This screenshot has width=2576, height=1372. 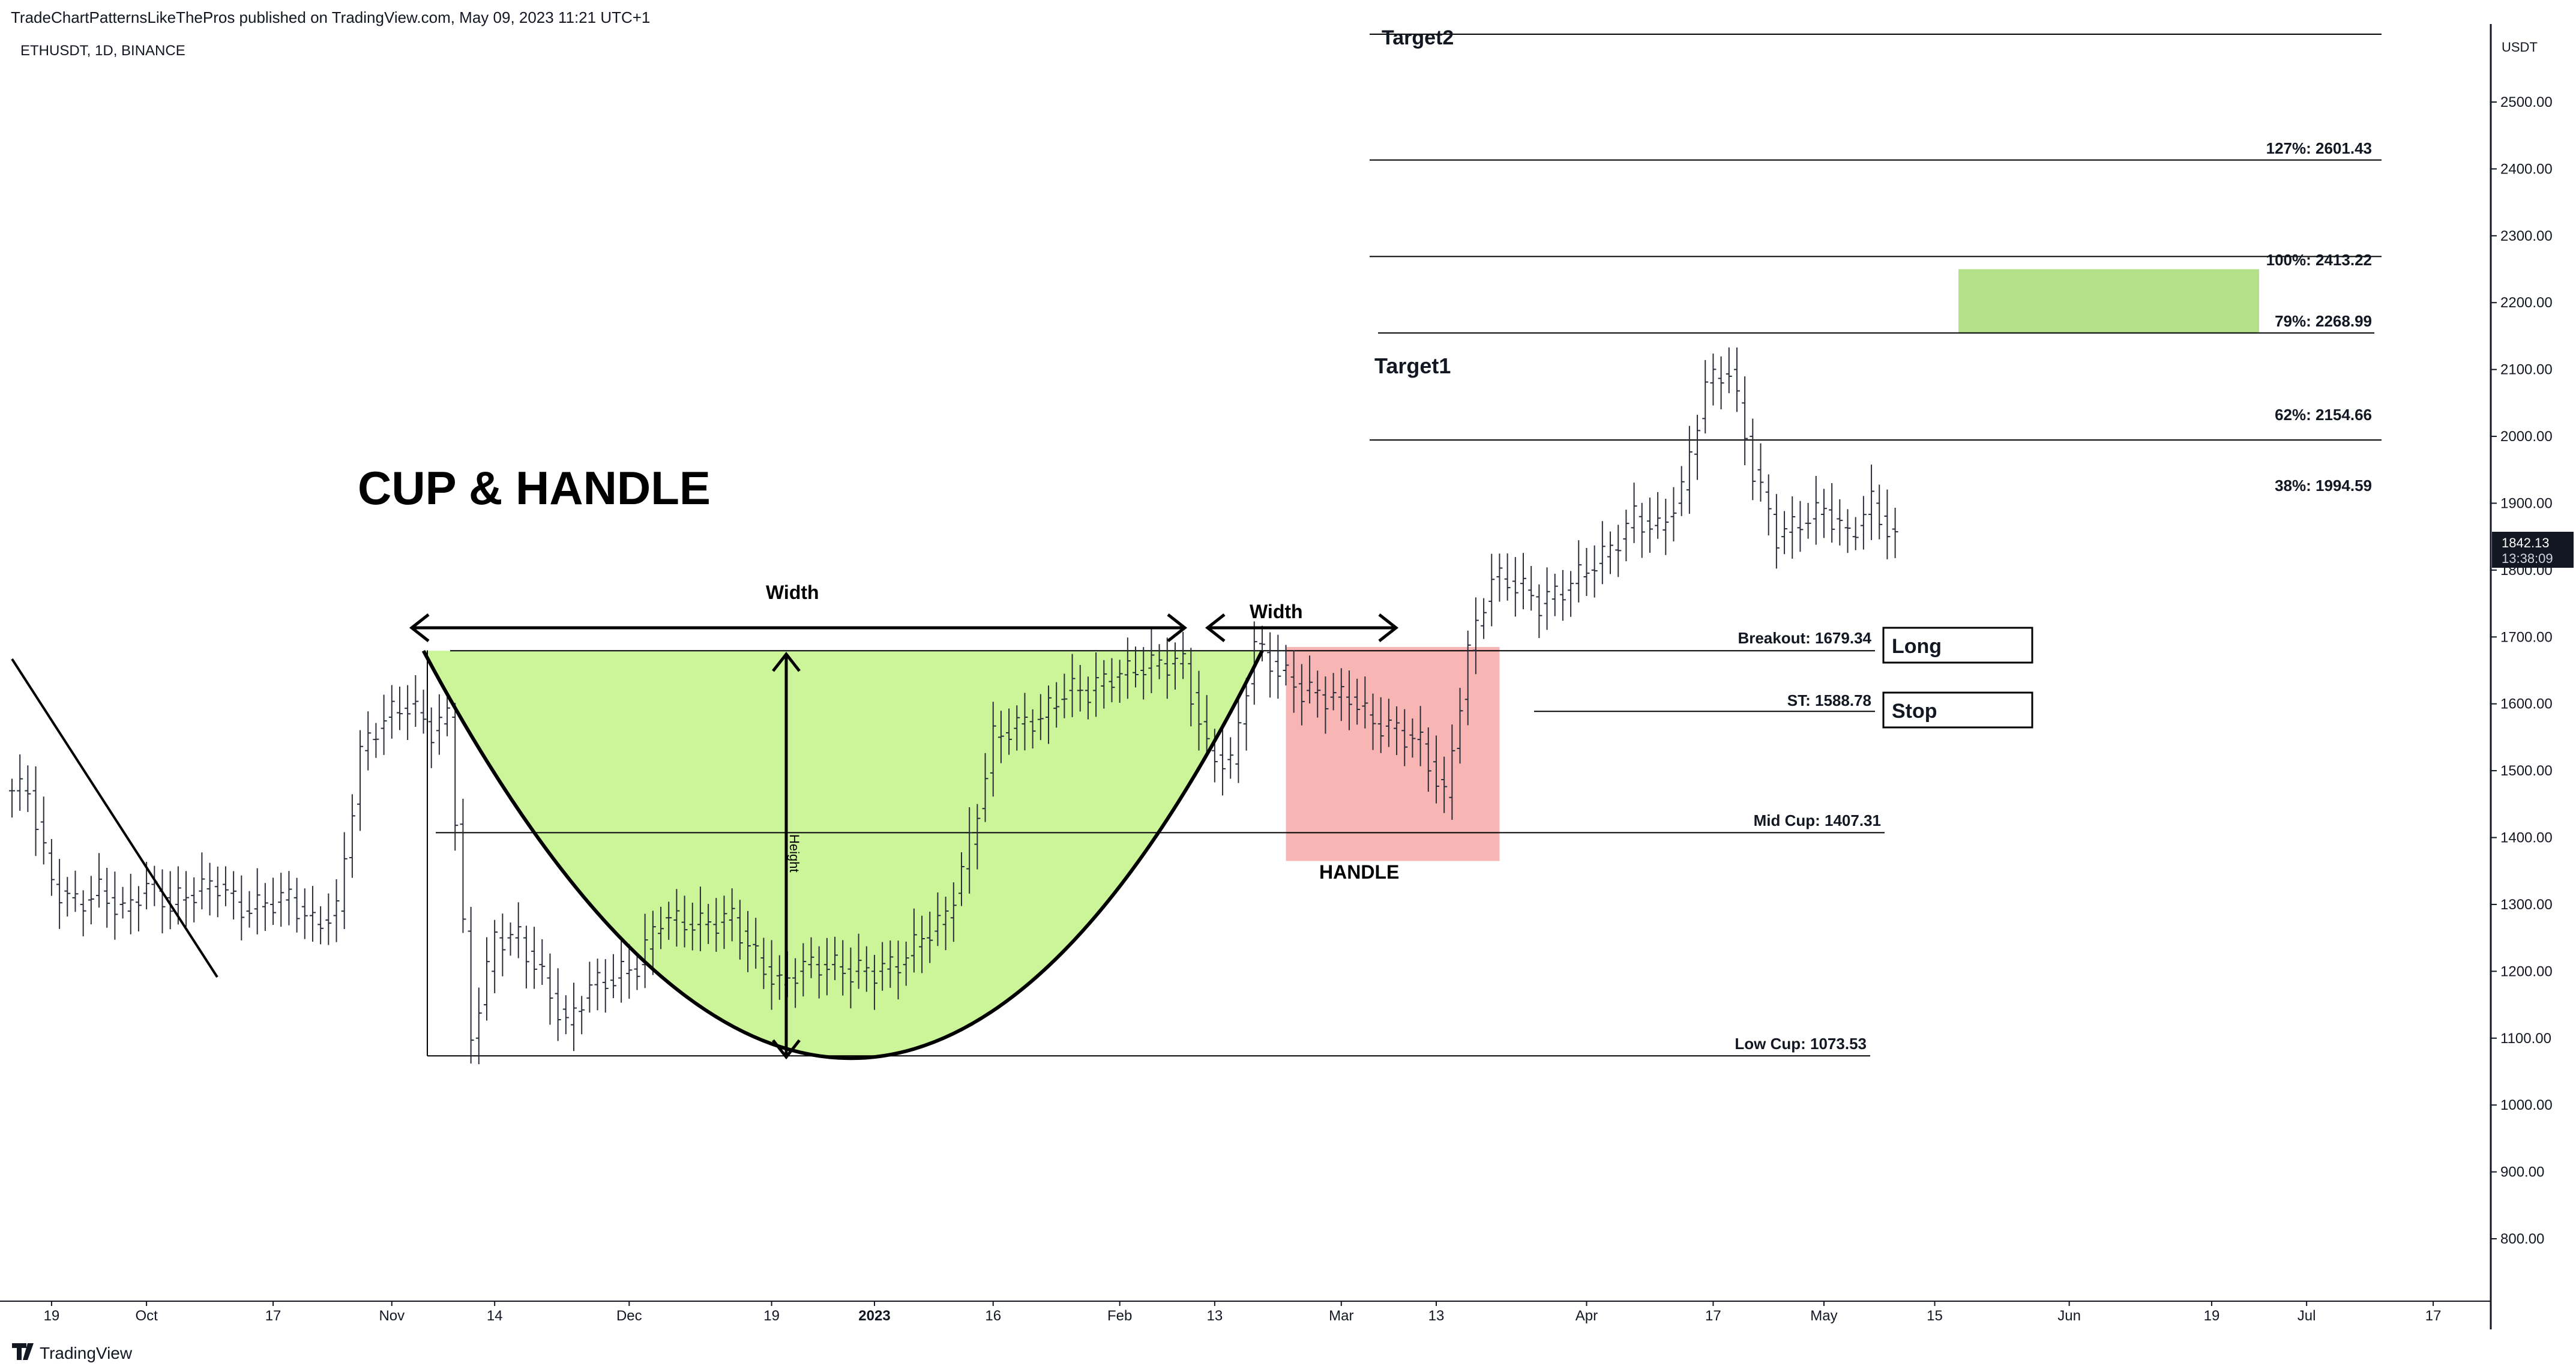 What do you see at coordinates (786, 1049) in the screenshot?
I see `height-arrow-head-bottom` at bounding box center [786, 1049].